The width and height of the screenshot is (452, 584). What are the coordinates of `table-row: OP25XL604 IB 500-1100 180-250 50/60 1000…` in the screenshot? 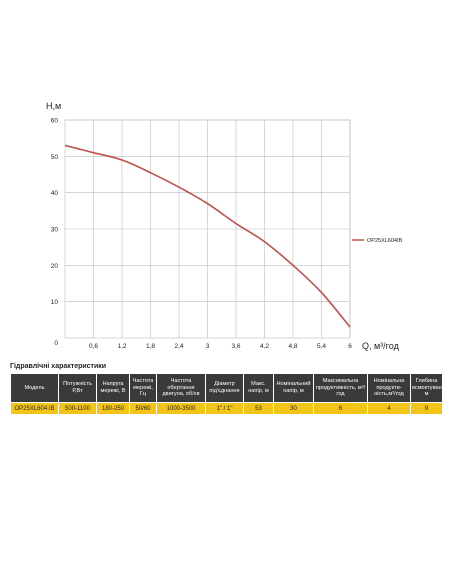 It's located at (226, 408).